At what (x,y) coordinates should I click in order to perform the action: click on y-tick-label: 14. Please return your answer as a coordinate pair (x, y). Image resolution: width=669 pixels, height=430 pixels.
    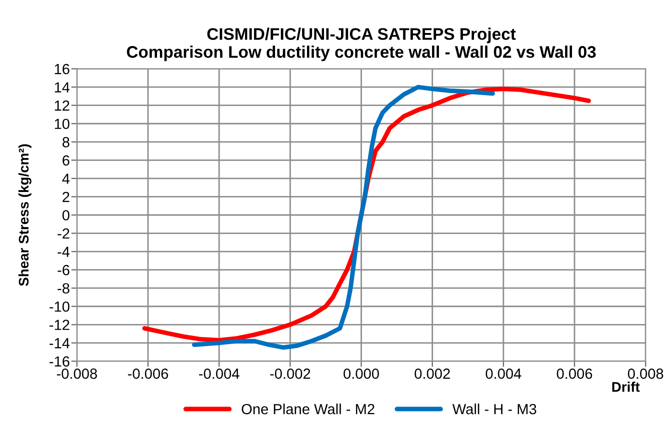
    Looking at the image, I should click on (62, 87).